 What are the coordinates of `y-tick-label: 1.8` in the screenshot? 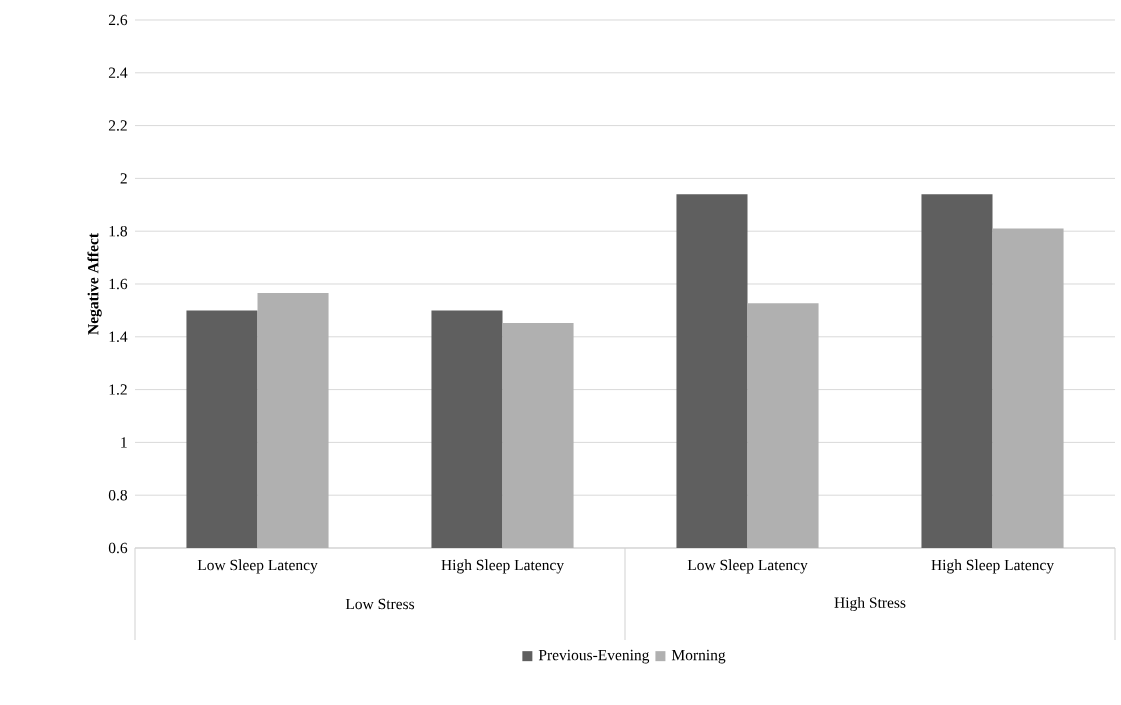 It's located at (118, 231).